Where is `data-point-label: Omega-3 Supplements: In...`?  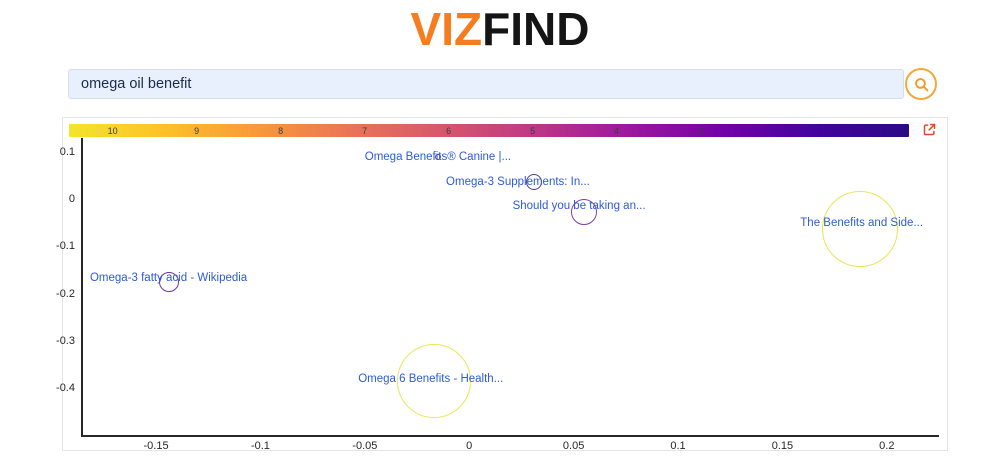 data-point-label: Omega-3 Supplements: In... is located at coordinates (518, 181).